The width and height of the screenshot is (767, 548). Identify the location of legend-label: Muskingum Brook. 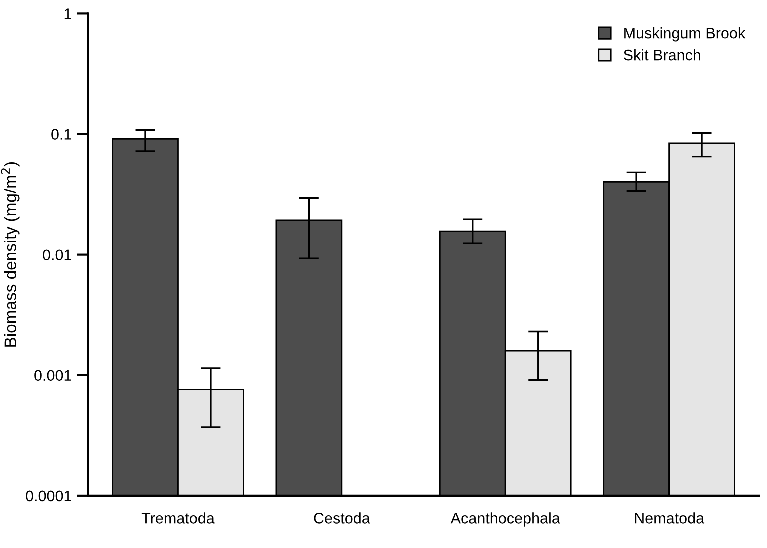
(685, 35).